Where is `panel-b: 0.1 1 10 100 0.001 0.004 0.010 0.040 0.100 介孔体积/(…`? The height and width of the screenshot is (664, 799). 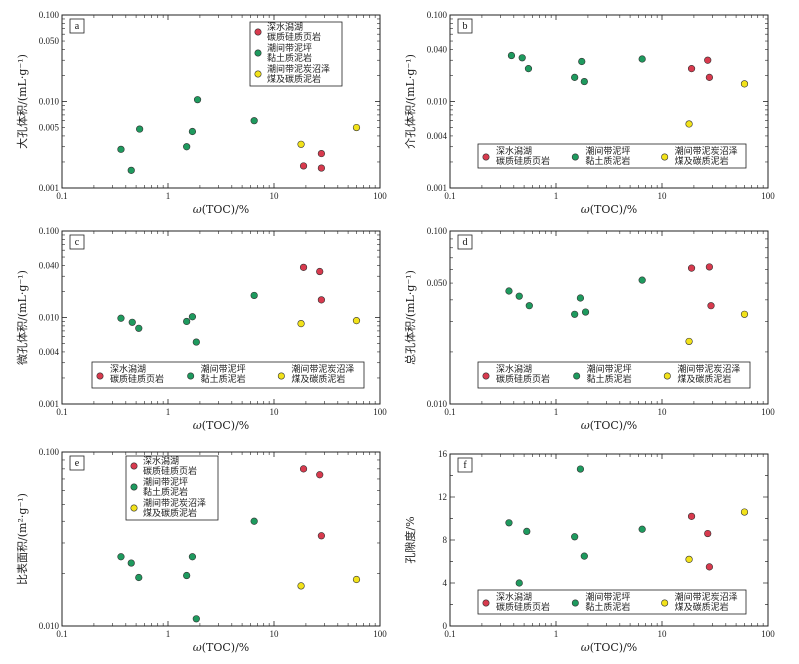
panel-b: 0.1 1 10 100 0.001 0.004 0.010 0.040 0.100 介孔体积/(… is located at coordinates (589, 113).